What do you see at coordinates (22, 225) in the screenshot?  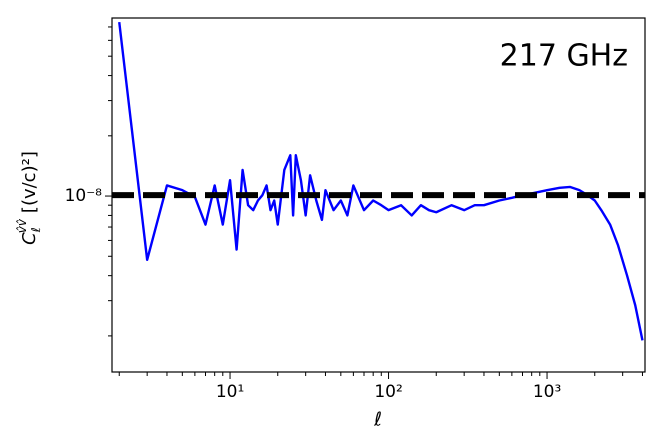 I see `y-label-sup: v̂v̂` at bounding box center [22, 225].